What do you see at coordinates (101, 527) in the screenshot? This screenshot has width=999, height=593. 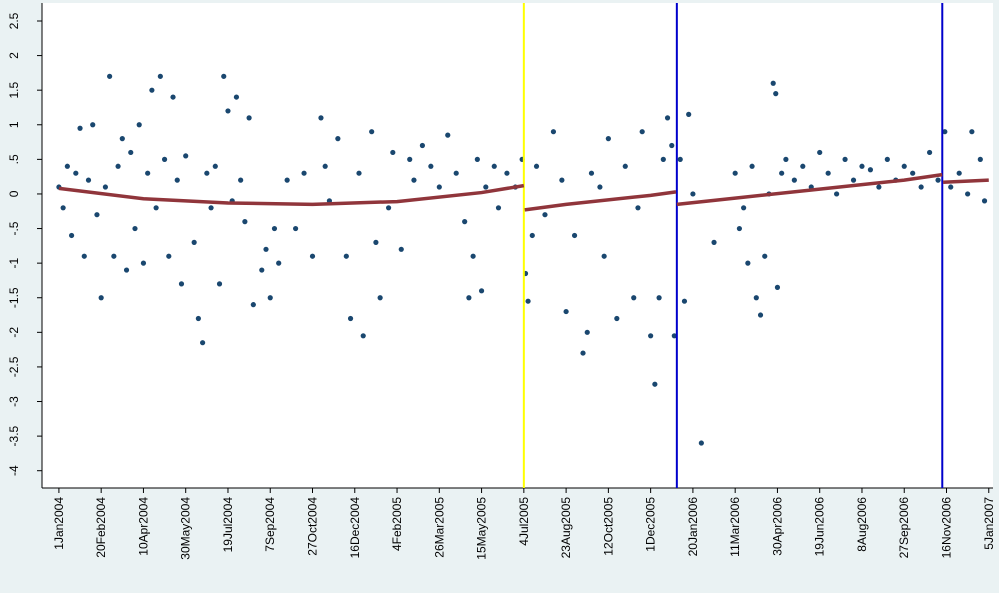 I see `x-tick-label: 20Feb2004` at bounding box center [101, 527].